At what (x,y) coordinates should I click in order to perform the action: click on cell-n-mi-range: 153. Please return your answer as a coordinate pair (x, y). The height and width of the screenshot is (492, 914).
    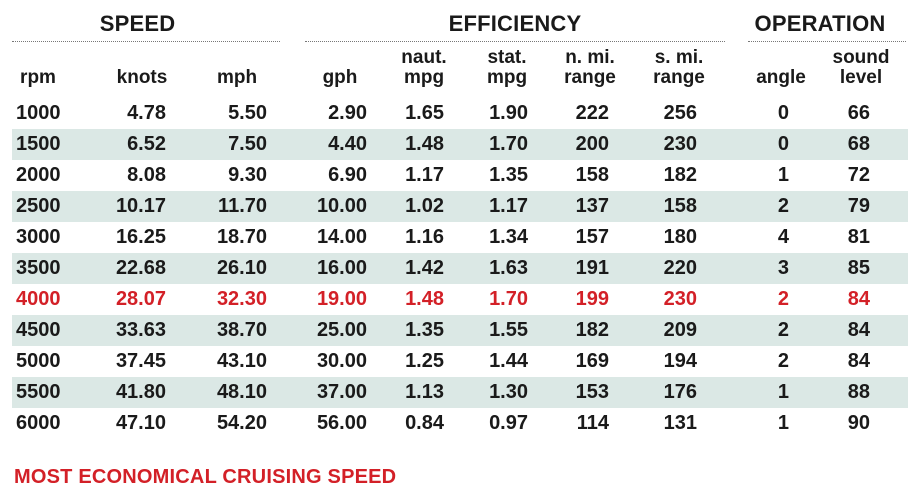
    Looking at the image, I should click on (592, 392).